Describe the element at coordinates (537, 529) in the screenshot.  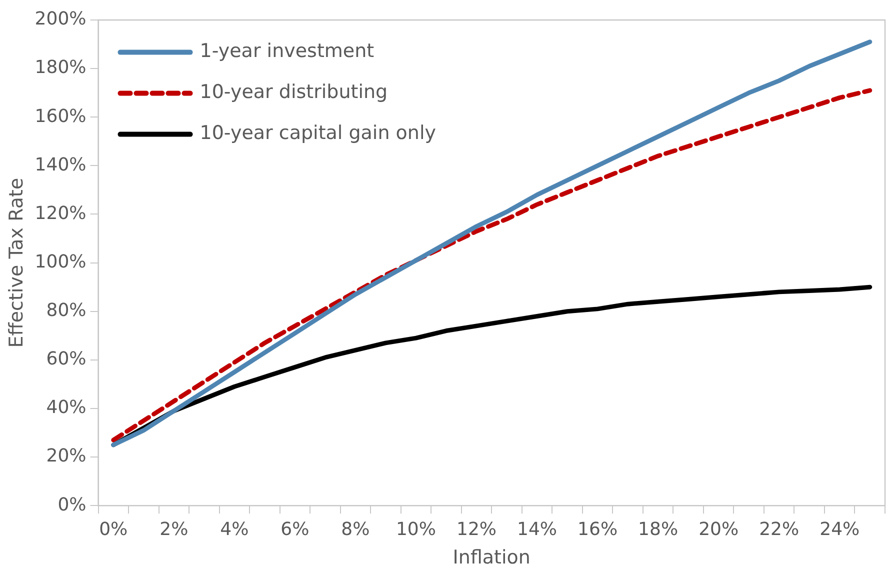
I see `x-tick-label: 14%` at that location.